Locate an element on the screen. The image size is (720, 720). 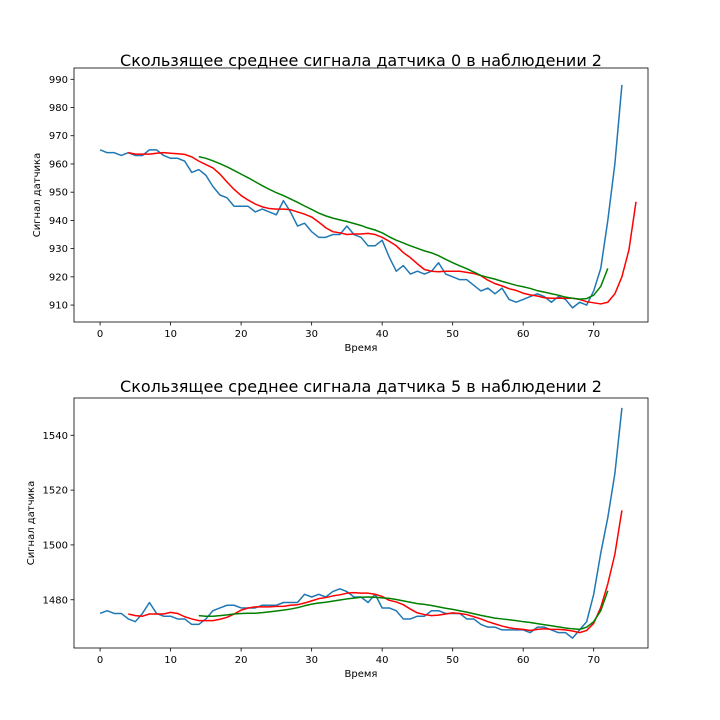
y-tick-label: 930 is located at coordinates (58, 249).